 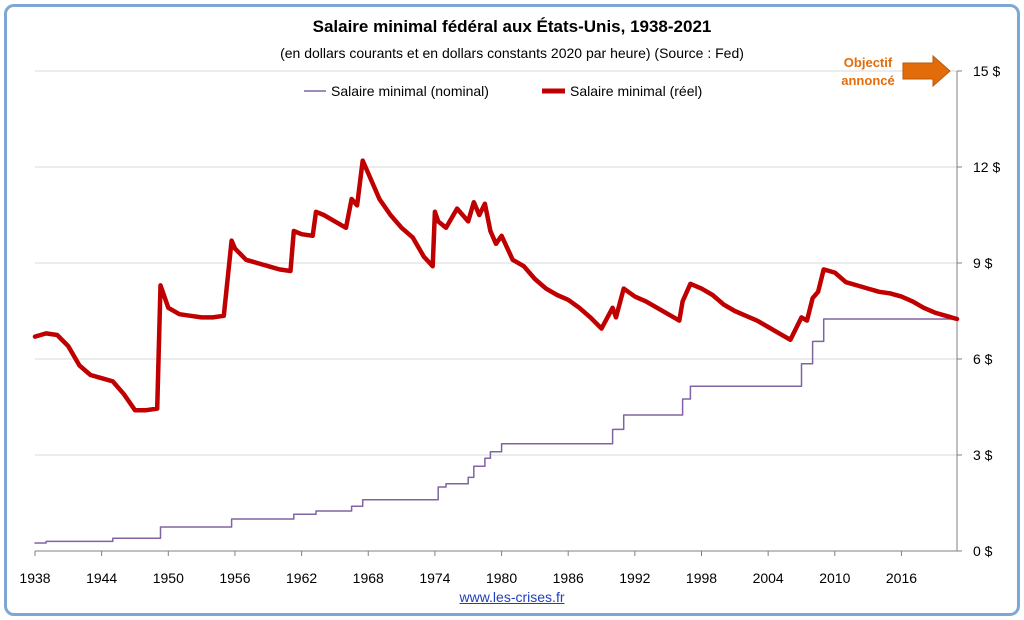 What do you see at coordinates (978, 311) in the screenshot?
I see `y-tick-labels: 0 $ 3 $ 6 $ 9 $ 12 $ 15 $` at bounding box center [978, 311].